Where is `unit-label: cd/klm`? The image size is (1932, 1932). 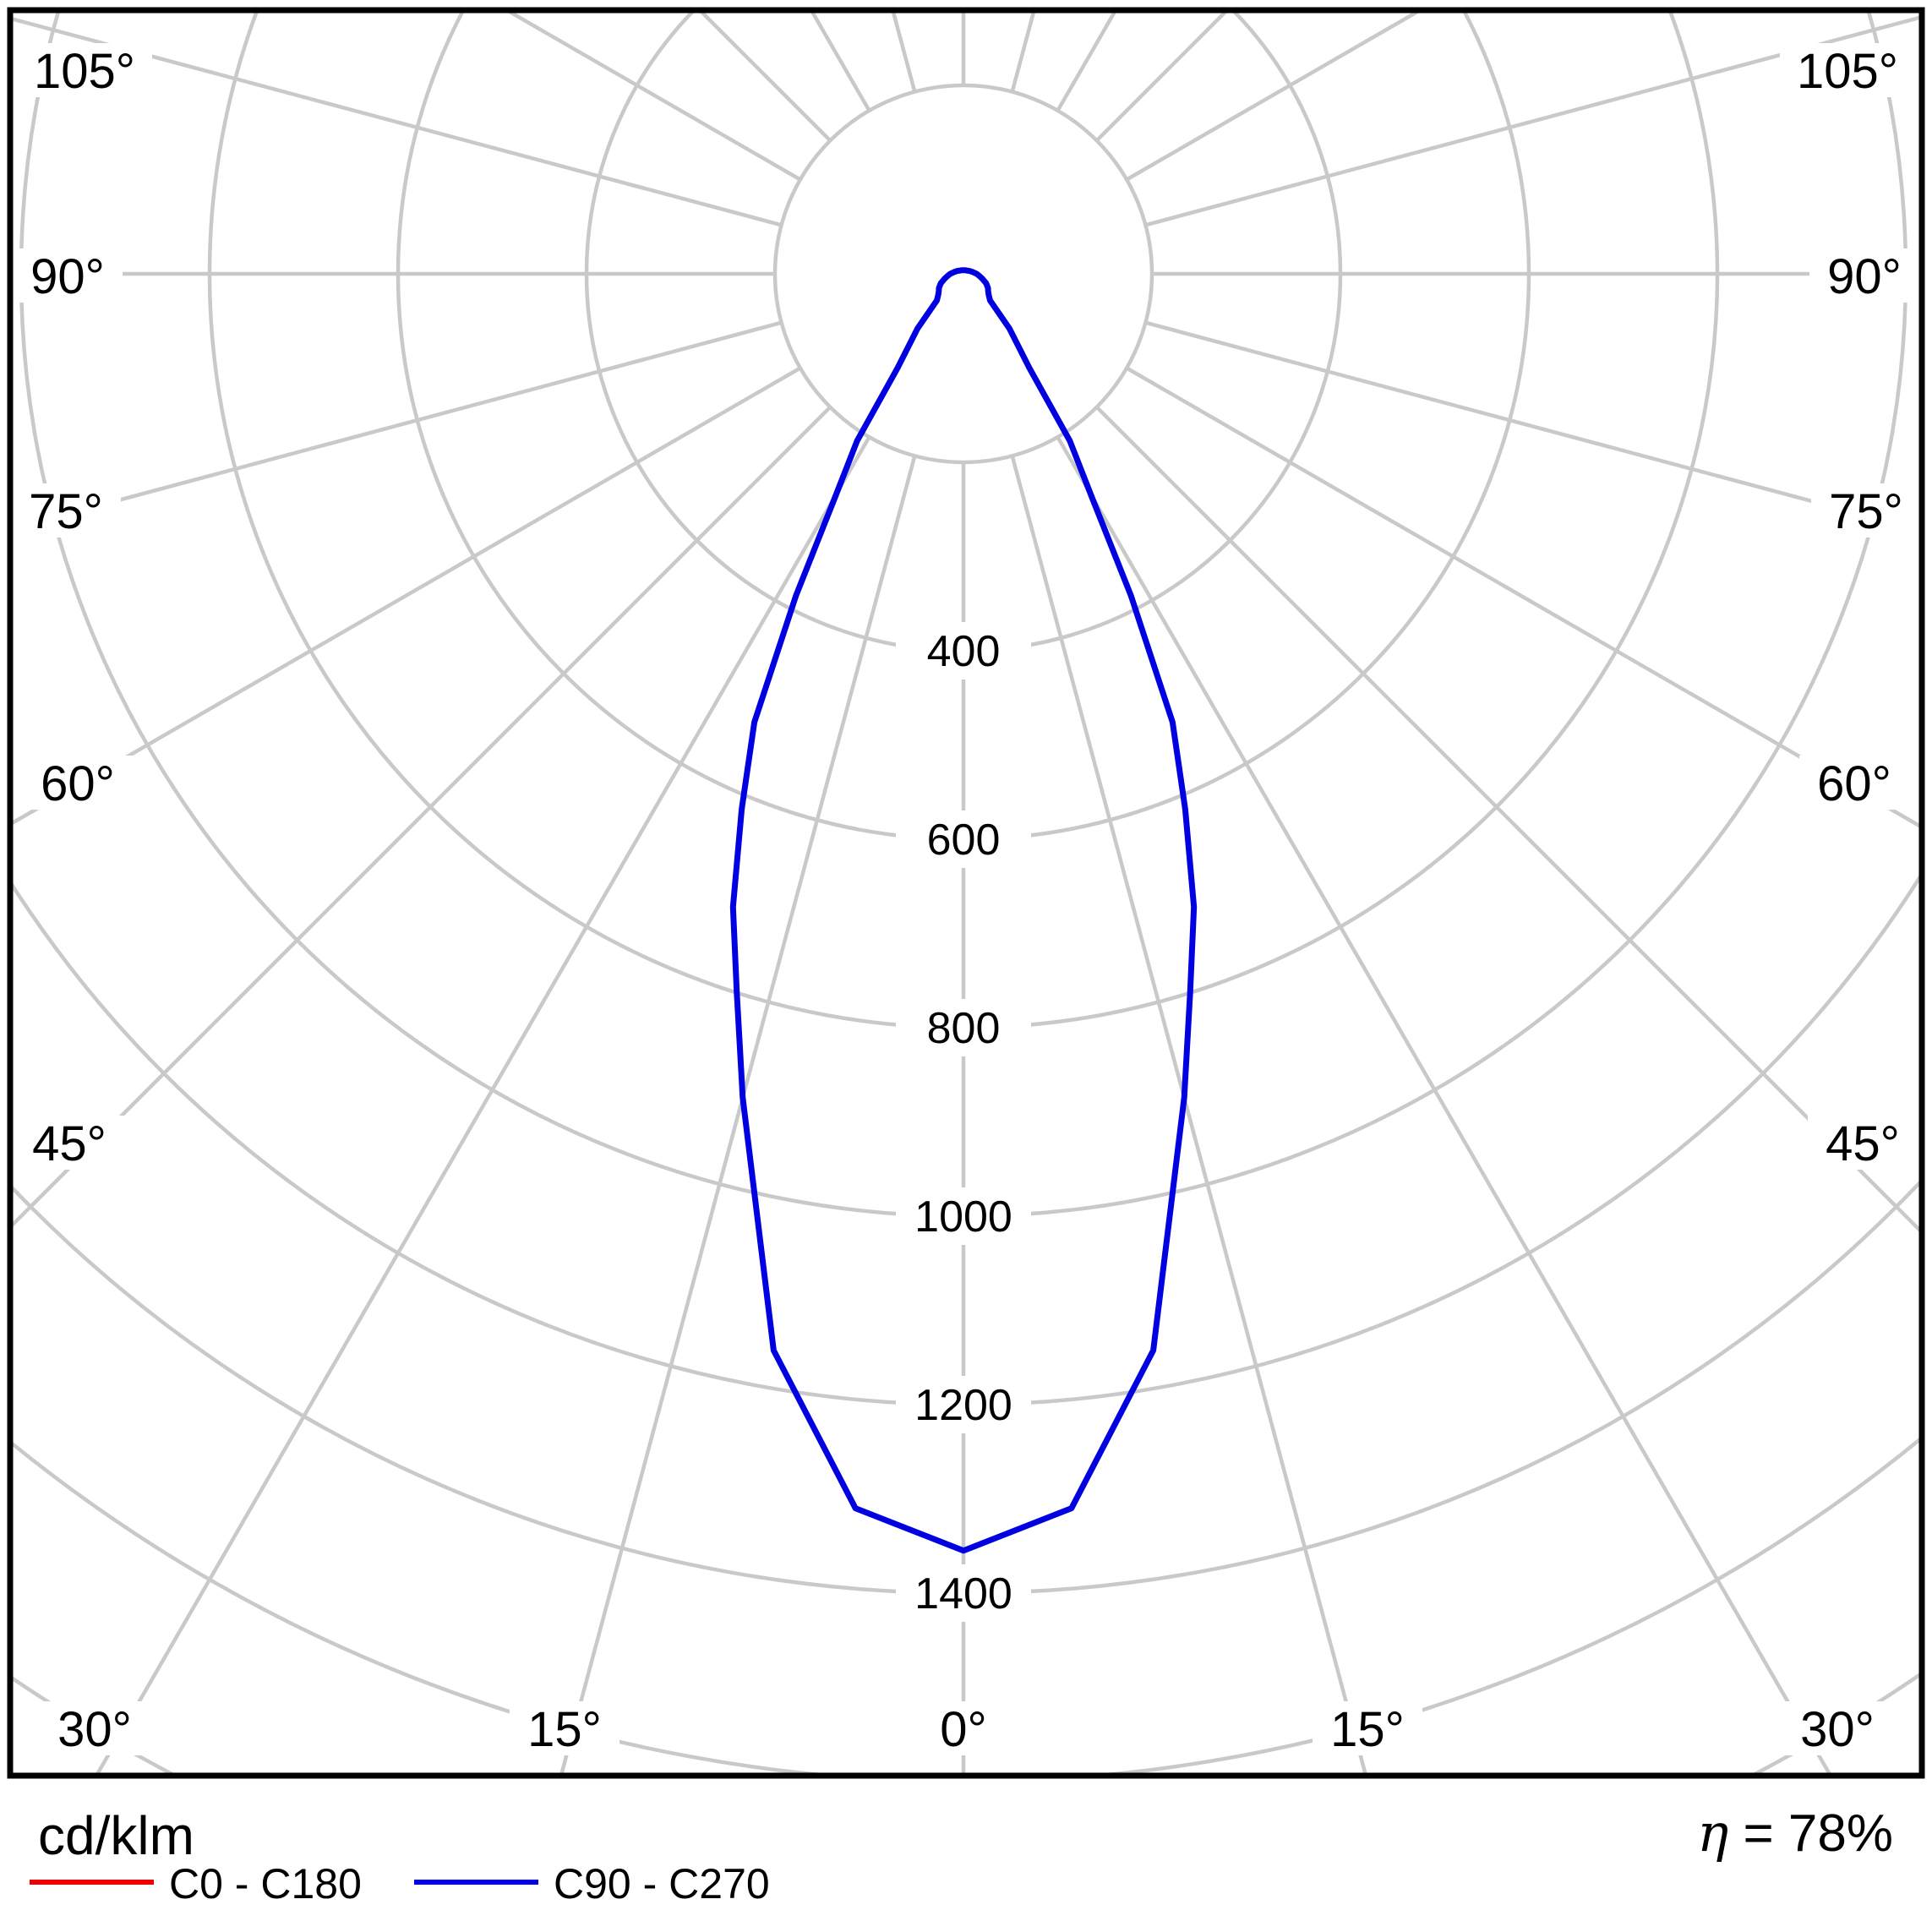
unit-label: cd/klm is located at coordinates (116, 1835).